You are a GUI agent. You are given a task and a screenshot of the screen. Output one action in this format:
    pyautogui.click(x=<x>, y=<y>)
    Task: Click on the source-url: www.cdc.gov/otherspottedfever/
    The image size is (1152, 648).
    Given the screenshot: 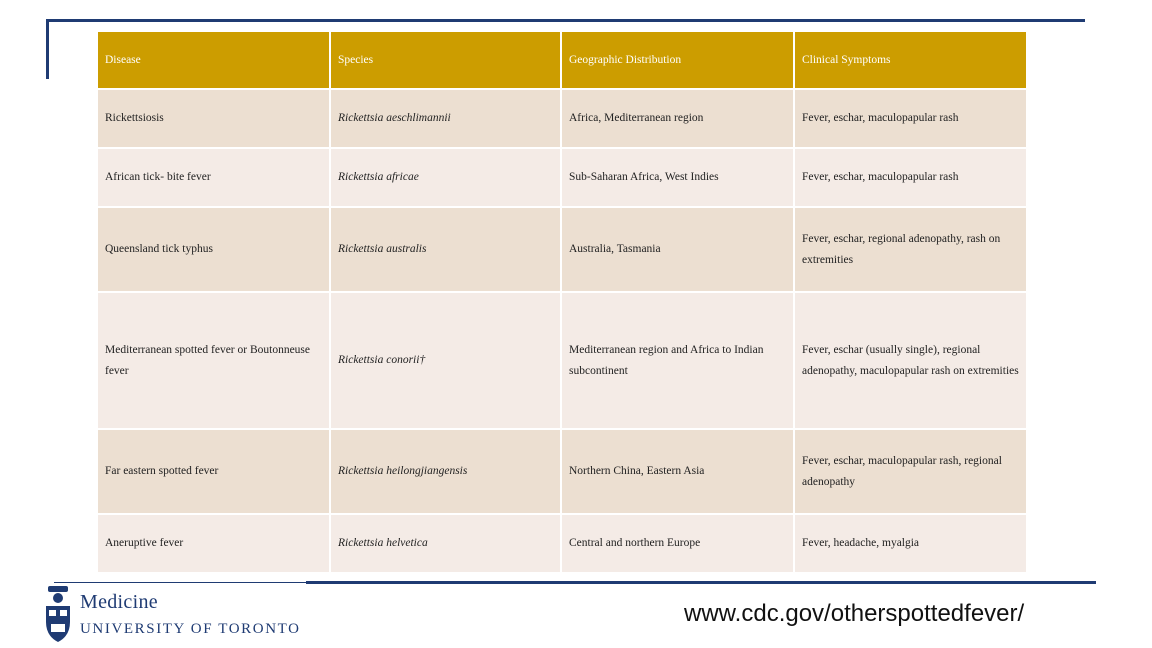 What is the action you would take?
    pyautogui.click(x=854, y=613)
    